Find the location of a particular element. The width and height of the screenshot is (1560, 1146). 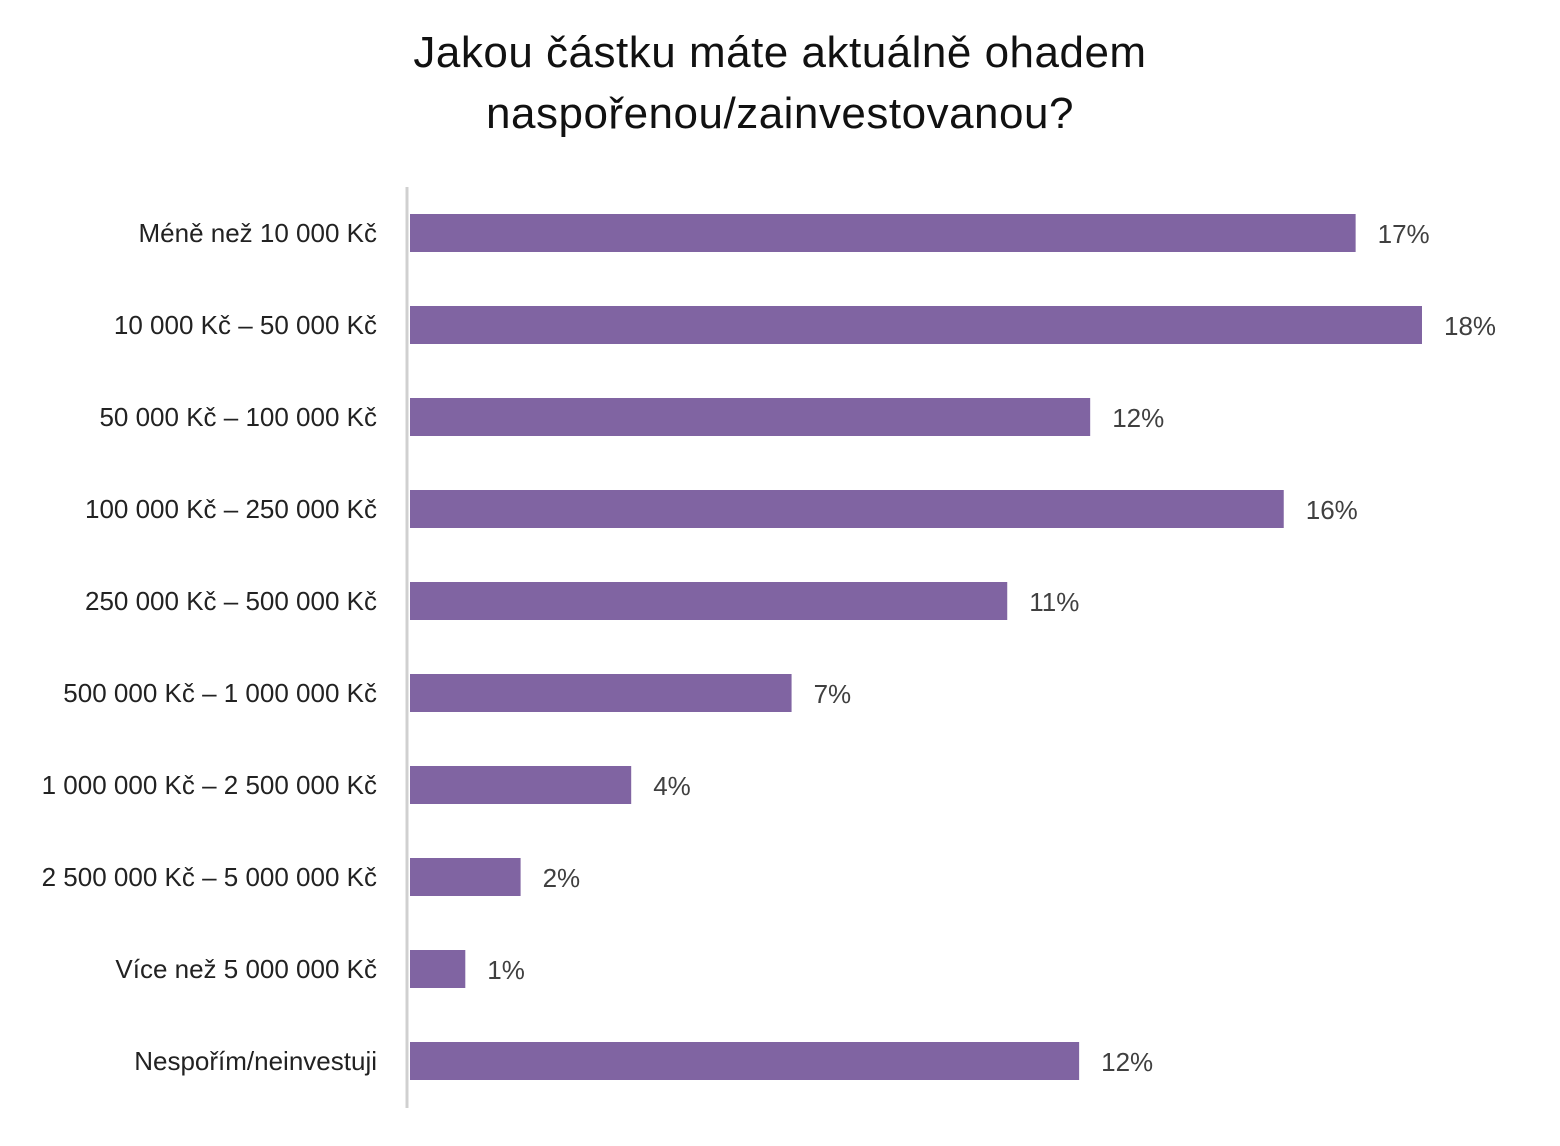

category-label: Méně než 10 000 Kč is located at coordinates (258, 233).